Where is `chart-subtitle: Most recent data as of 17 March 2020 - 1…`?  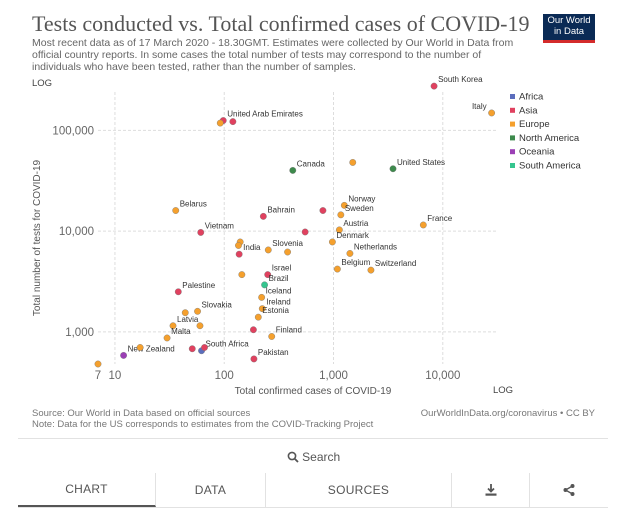
chart-subtitle: Most recent data as of 17 March 2020 - 1… is located at coordinates (273, 55).